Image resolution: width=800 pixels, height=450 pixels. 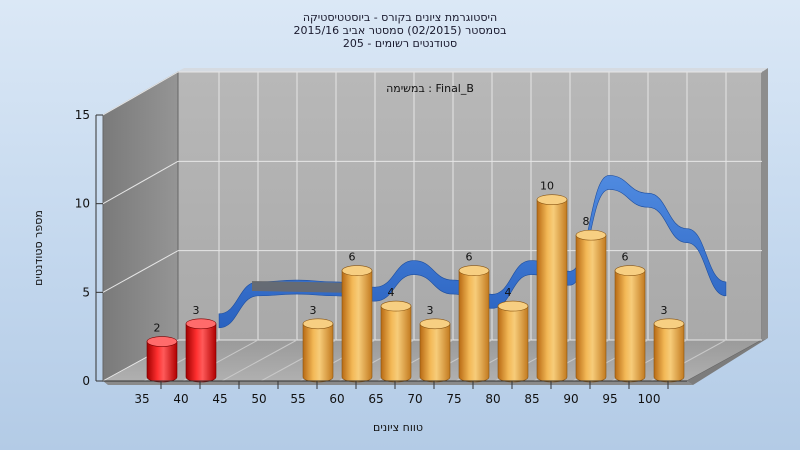 I want to click on curve-flat-segment, so click(x=298, y=286).